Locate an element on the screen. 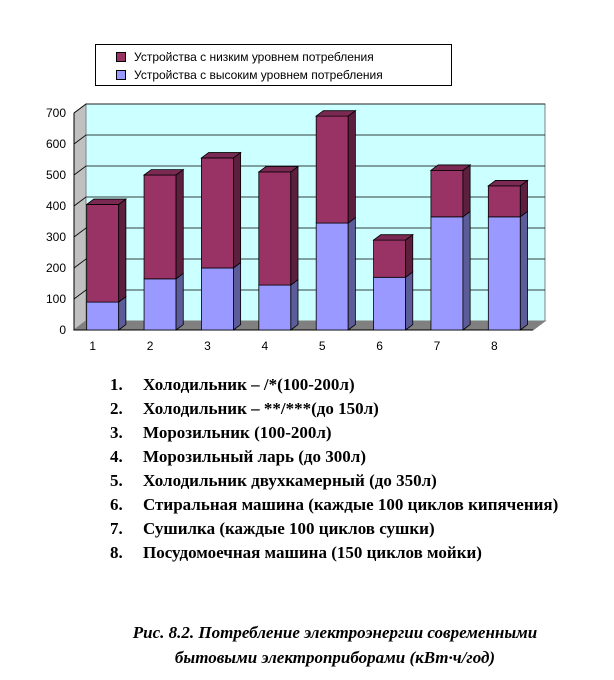 The width and height of the screenshot is (614, 680). y-tick-label: 400 is located at coordinates (56, 206).